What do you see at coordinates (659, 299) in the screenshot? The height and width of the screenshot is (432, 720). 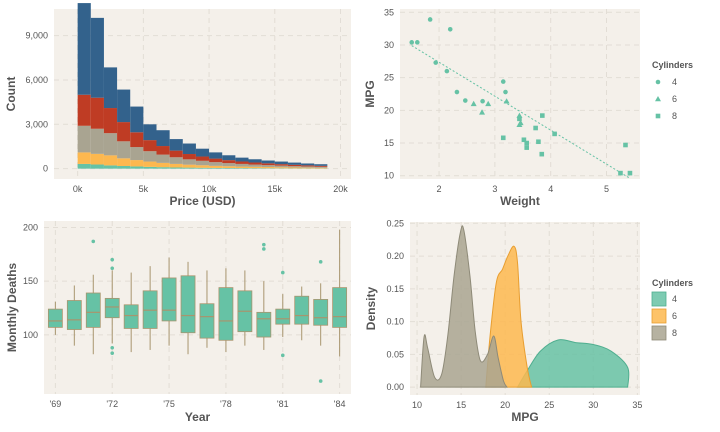 I see `legend-swatch` at bounding box center [659, 299].